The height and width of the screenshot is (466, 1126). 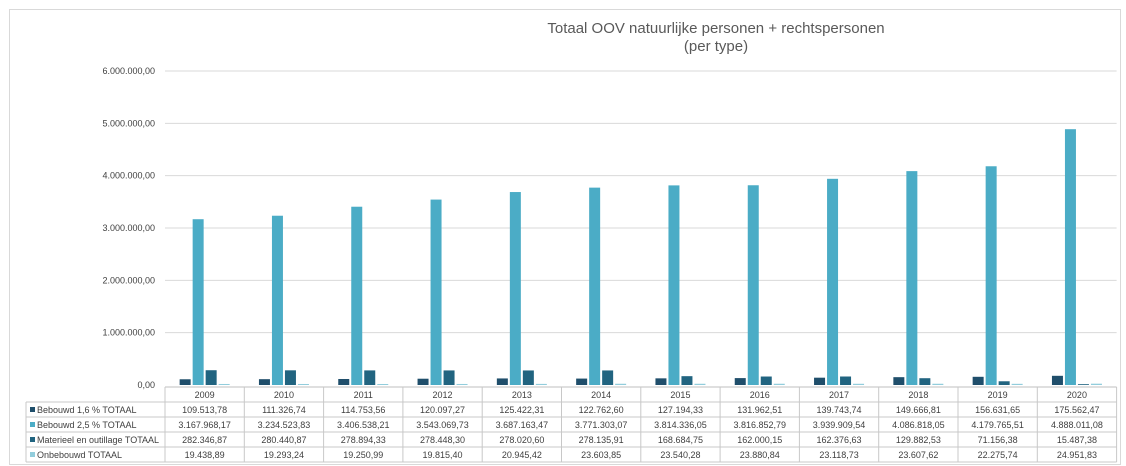 I want to click on x-tick-label: 2016, so click(x=760, y=395).